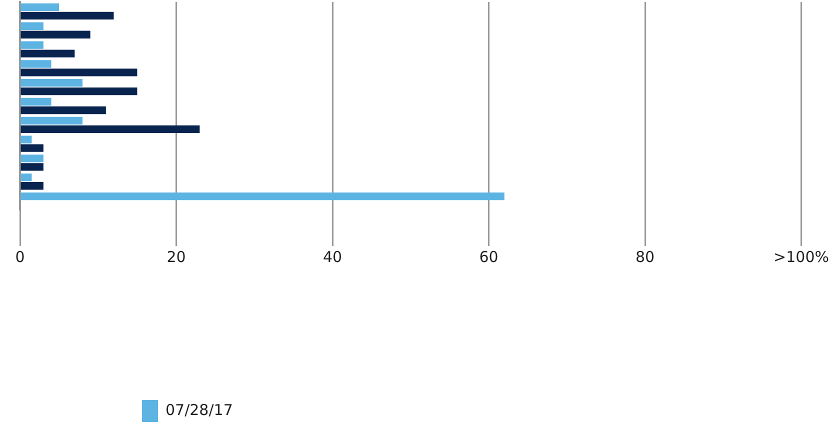 The image size is (832, 432). Describe the element at coordinates (20, 257) in the screenshot. I see `x-tick-label: 0` at that location.